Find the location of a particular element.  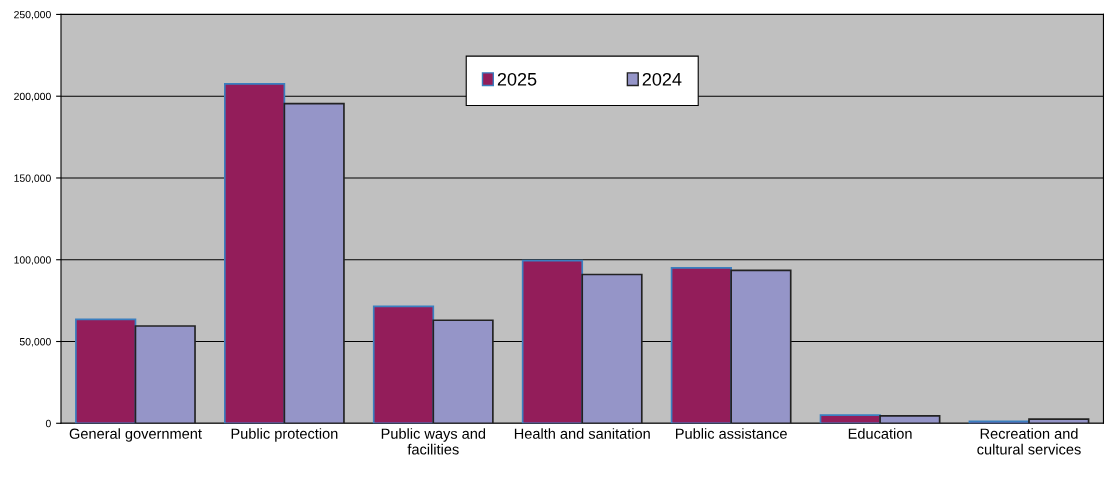

y-tick-label: 50,000 is located at coordinates (35, 342).